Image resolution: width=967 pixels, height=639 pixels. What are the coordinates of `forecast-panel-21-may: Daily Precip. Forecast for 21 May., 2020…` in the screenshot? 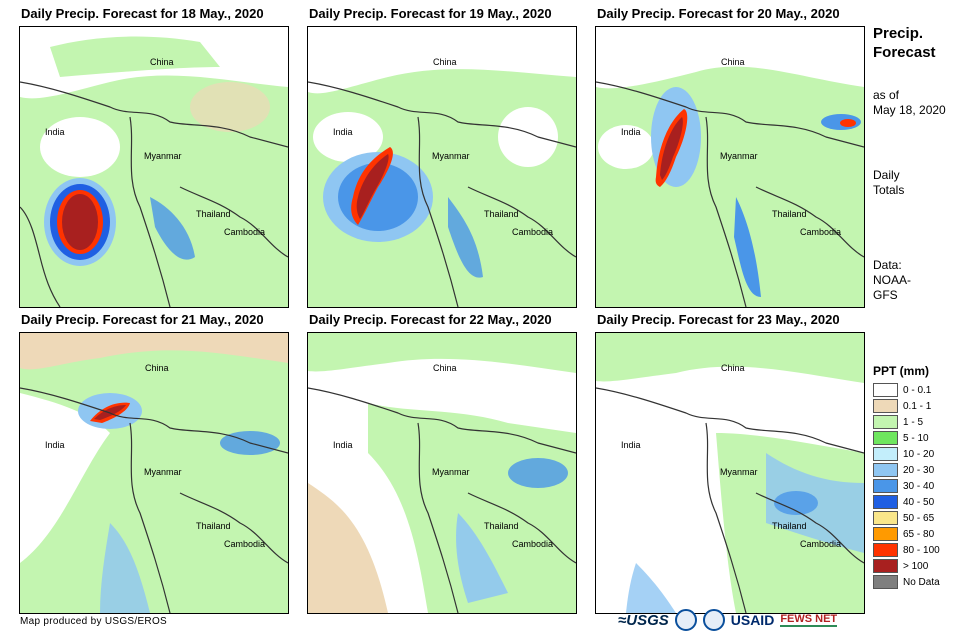 It's located at (154, 463).